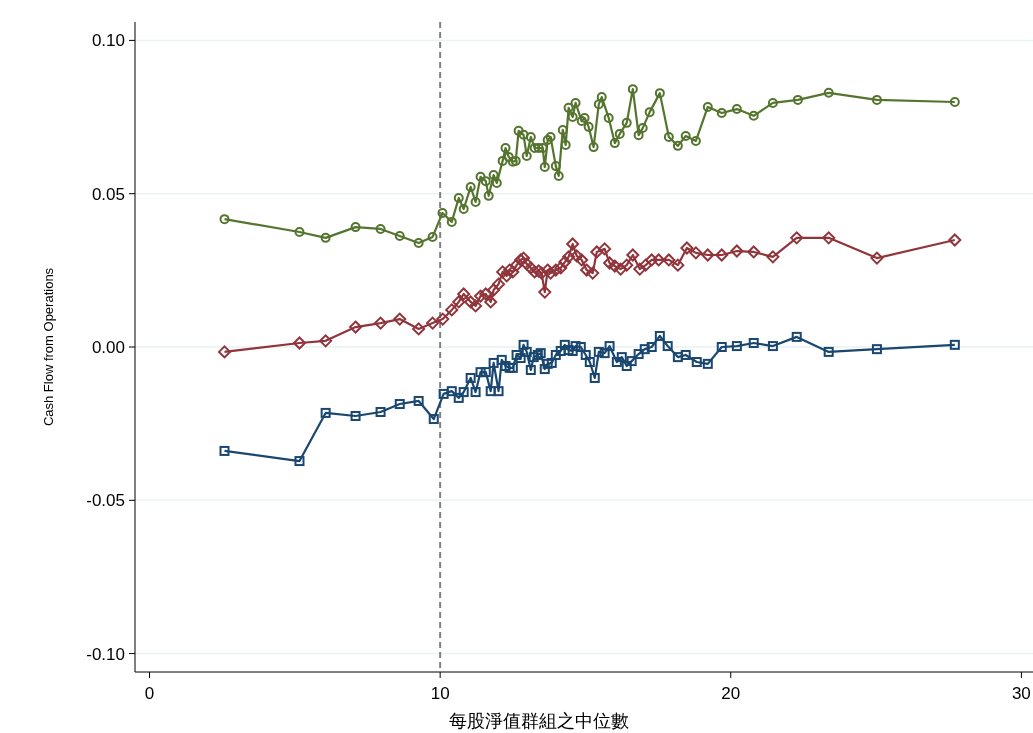 This screenshot has height=733, width=1033. Describe the element at coordinates (108, 347) in the screenshot. I see `y-tick-label: 0.00` at that location.